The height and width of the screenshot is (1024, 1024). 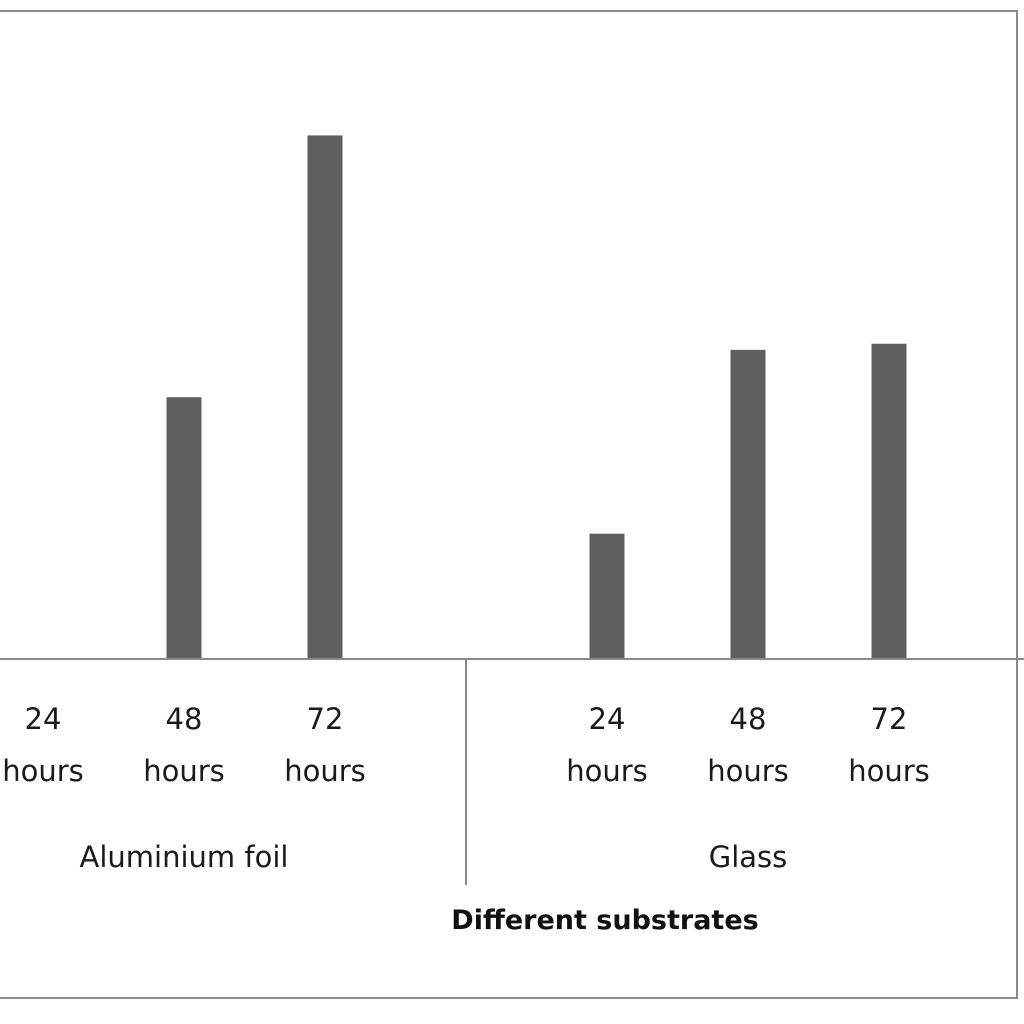 What do you see at coordinates (325, 771) in the screenshot?
I see `tick-label-g0-c2-line2: hours` at bounding box center [325, 771].